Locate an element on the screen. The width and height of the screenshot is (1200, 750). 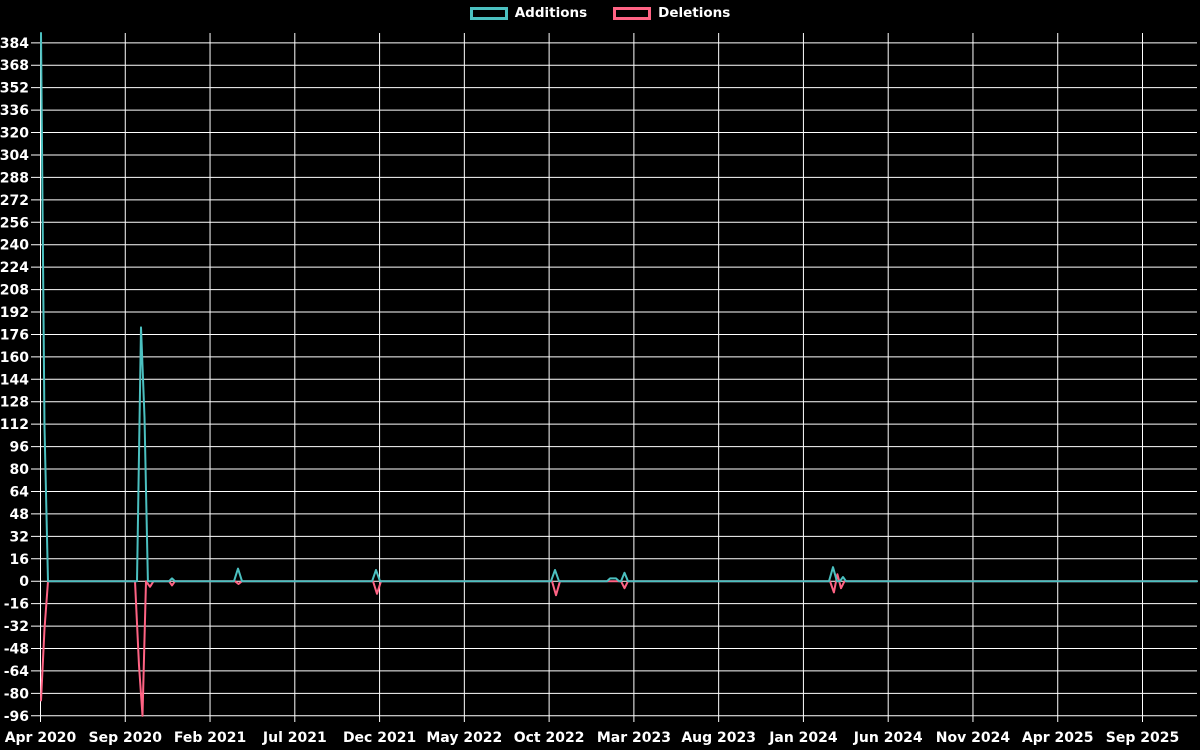
svg-text: 384 is located at coordinates (14, 44).